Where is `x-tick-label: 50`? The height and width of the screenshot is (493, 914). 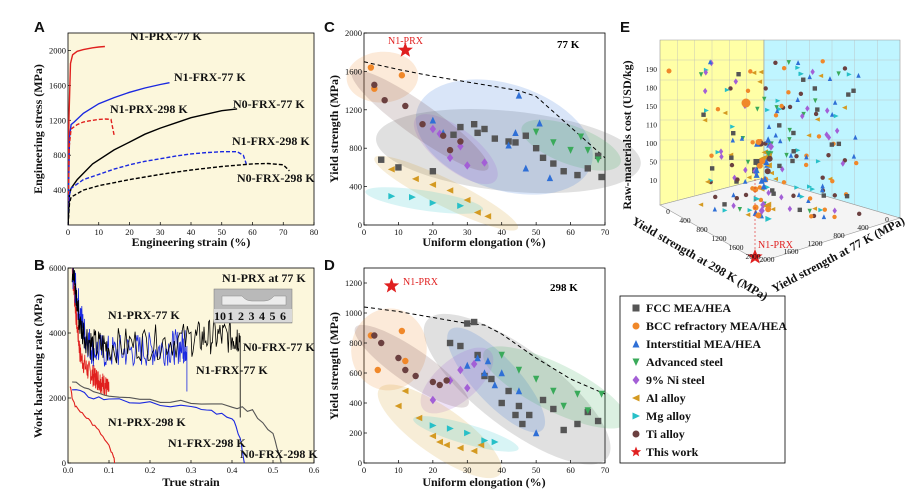
x-tick-label: 50 is located at coordinates (222, 232).